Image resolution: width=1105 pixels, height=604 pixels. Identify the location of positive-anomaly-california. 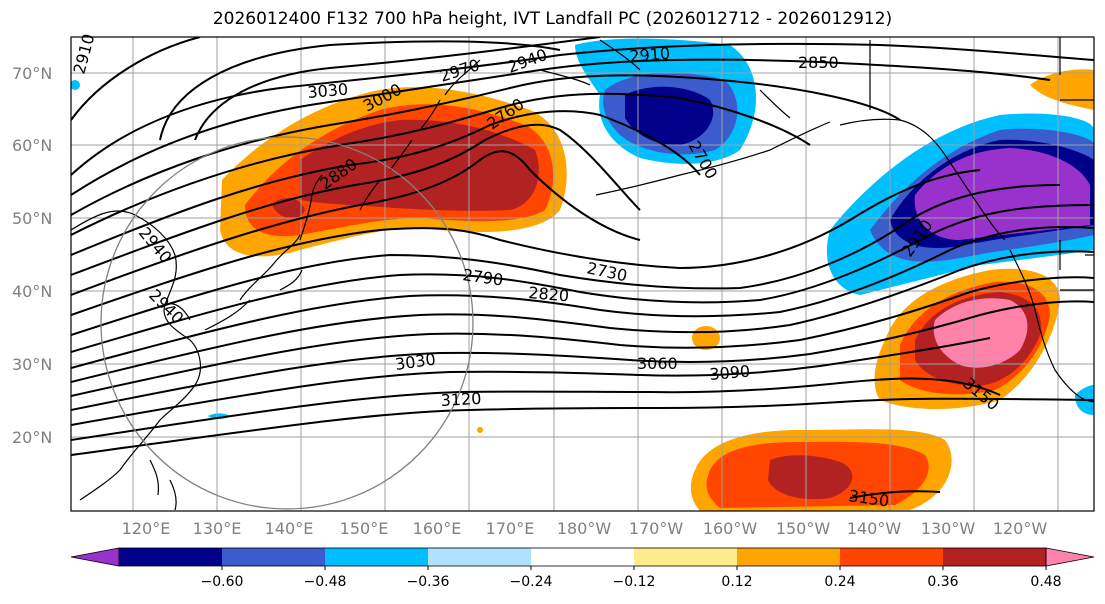
(967, 338).